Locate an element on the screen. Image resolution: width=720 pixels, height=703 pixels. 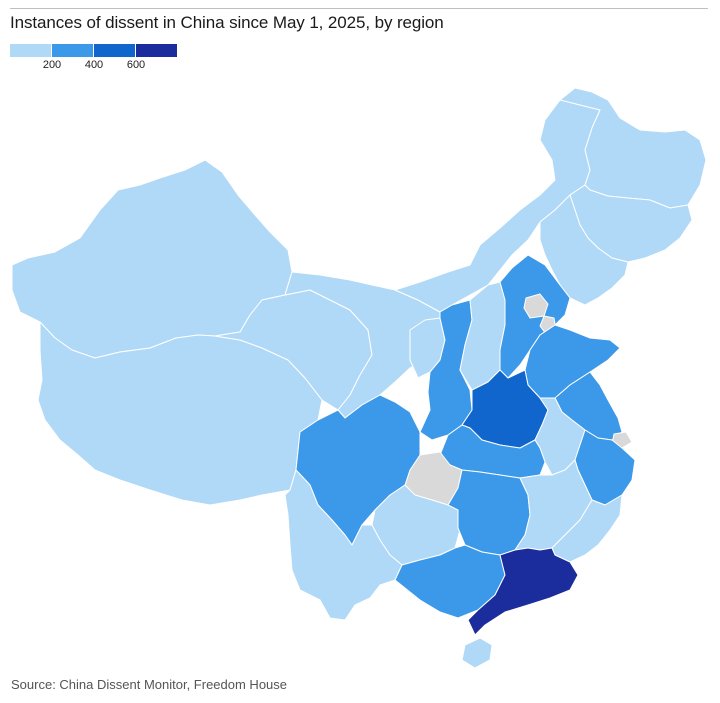
region-guangdong is located at coordinates (523, 591).